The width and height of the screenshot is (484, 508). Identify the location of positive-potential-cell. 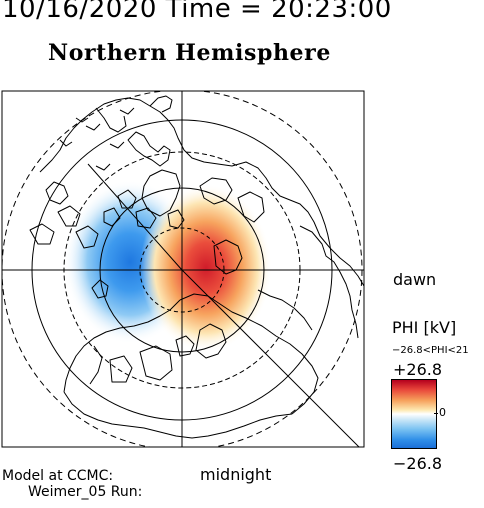
(206, 268).